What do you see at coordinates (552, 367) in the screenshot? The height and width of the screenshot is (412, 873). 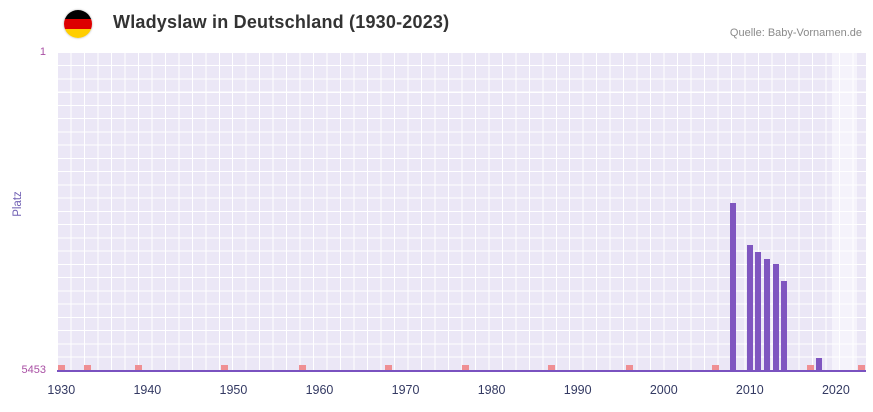 I see `marker-year-1987` at bounding box center [552, 367].